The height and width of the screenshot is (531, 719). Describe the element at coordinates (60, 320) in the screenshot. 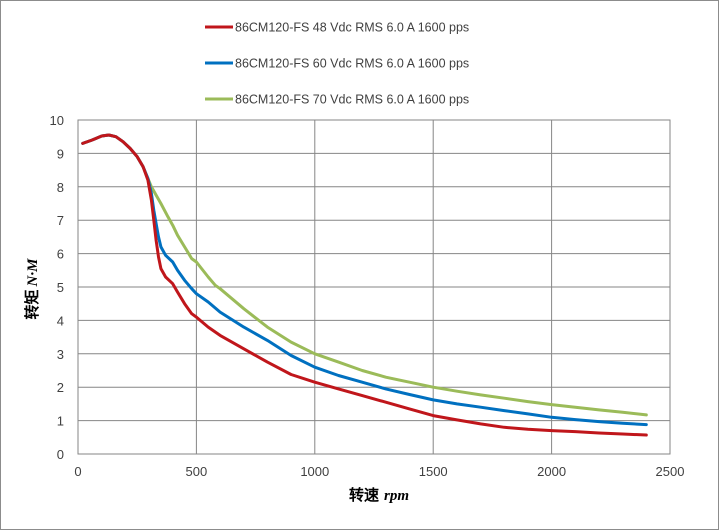

I see `y-tick-label: 4` at that location.